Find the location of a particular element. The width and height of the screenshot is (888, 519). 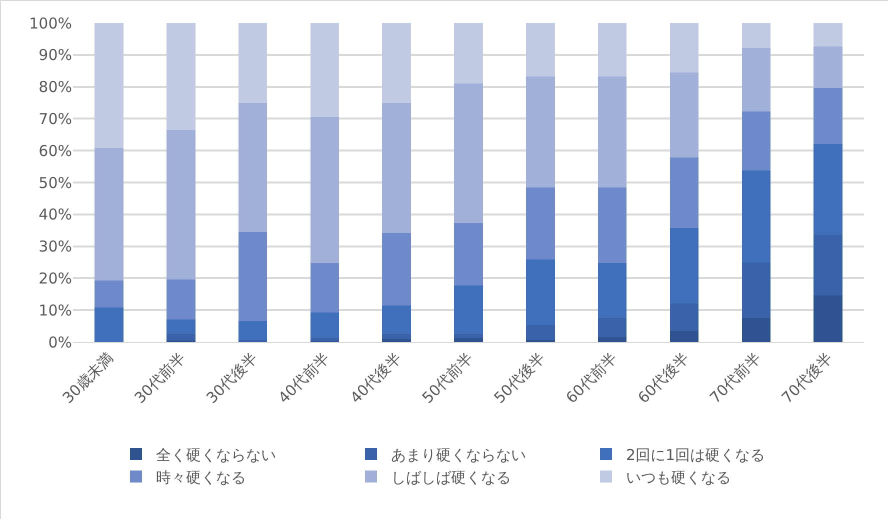

x-tick-label: 40代後半 is located at coordinates (375, 377).